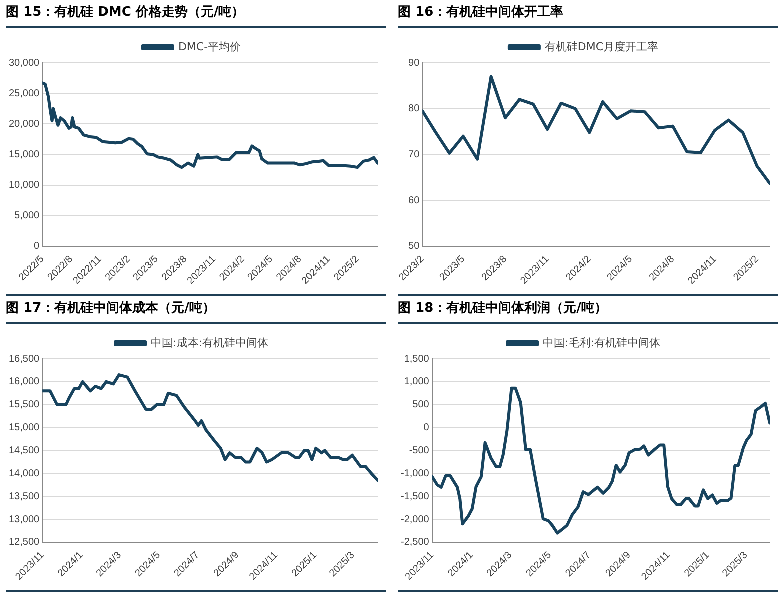 The image size is (784, 592). Describe the element at coordinates (24, 496) in the screenshot. I see `y-tick-label: 13,500` at that location.